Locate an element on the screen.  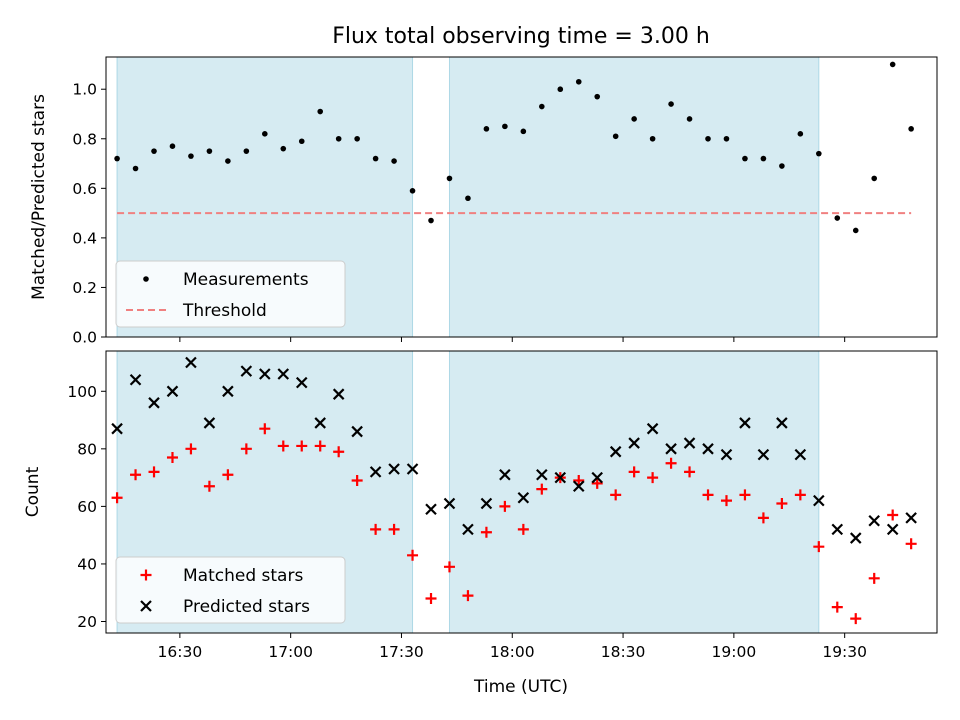
y-tick-label: 100 is located at coordinates (82, 392).